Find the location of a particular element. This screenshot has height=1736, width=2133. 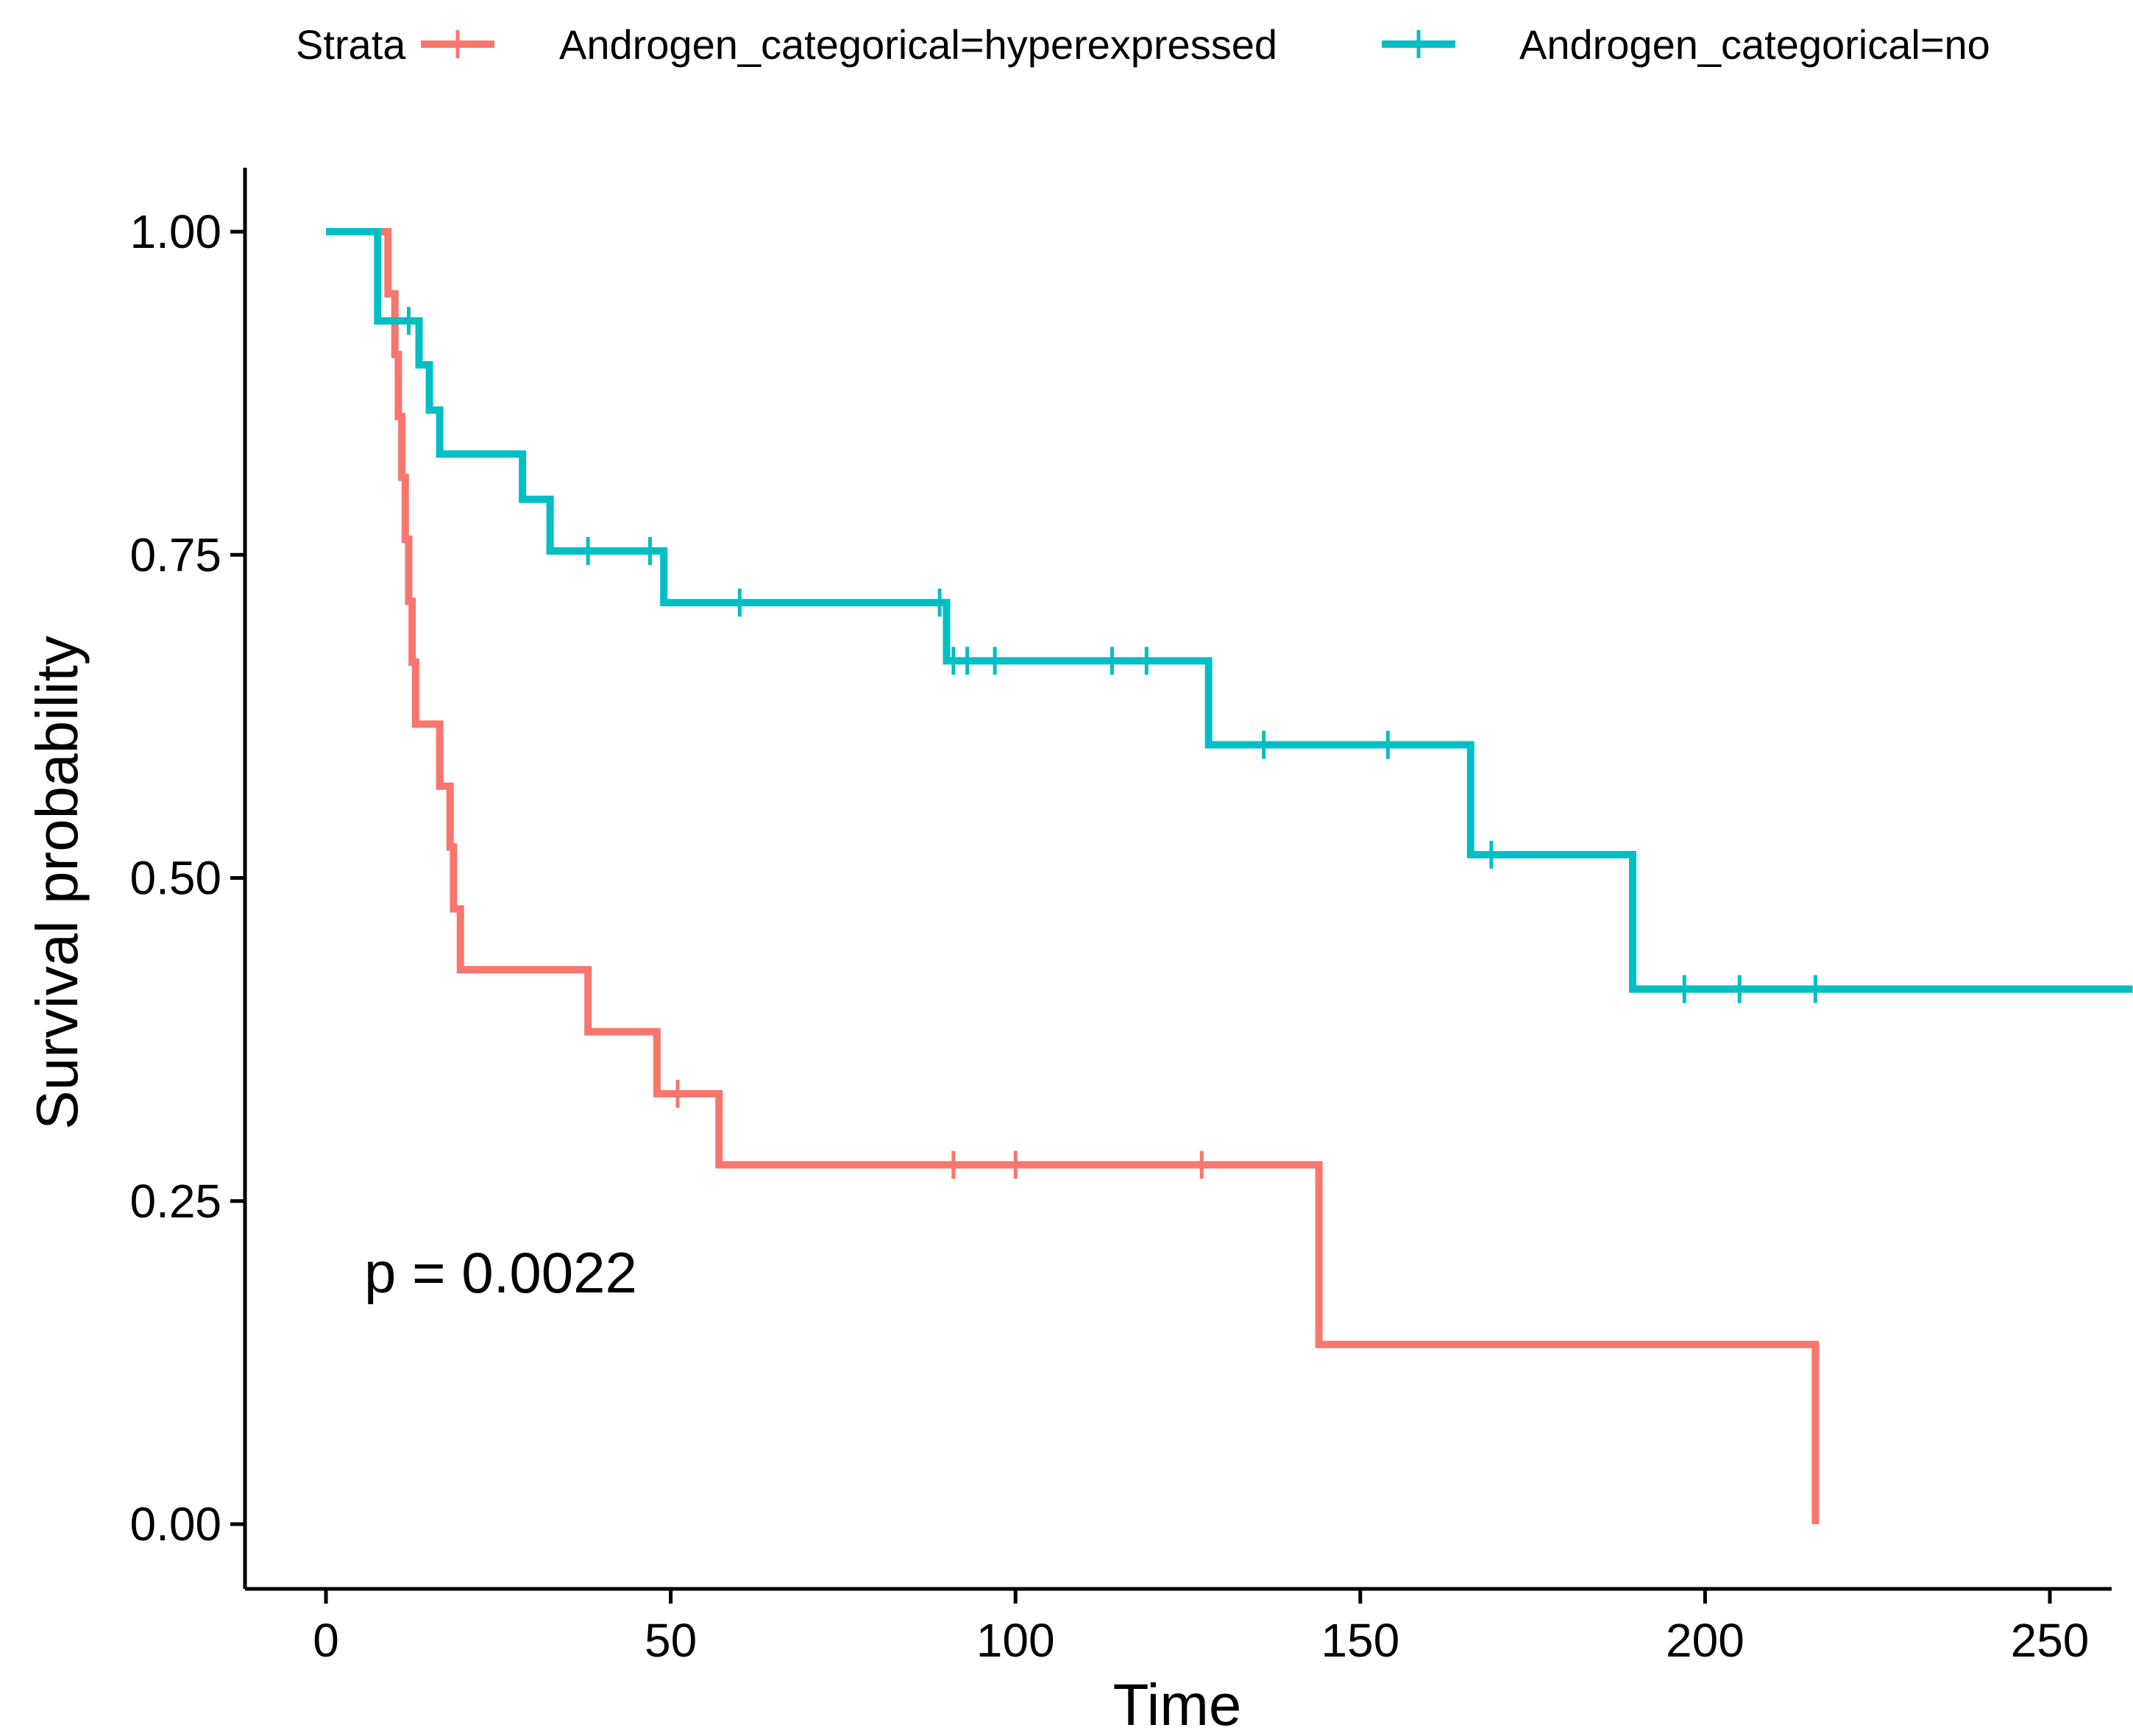

legend-key-no is located at coordinates (1418, 44).